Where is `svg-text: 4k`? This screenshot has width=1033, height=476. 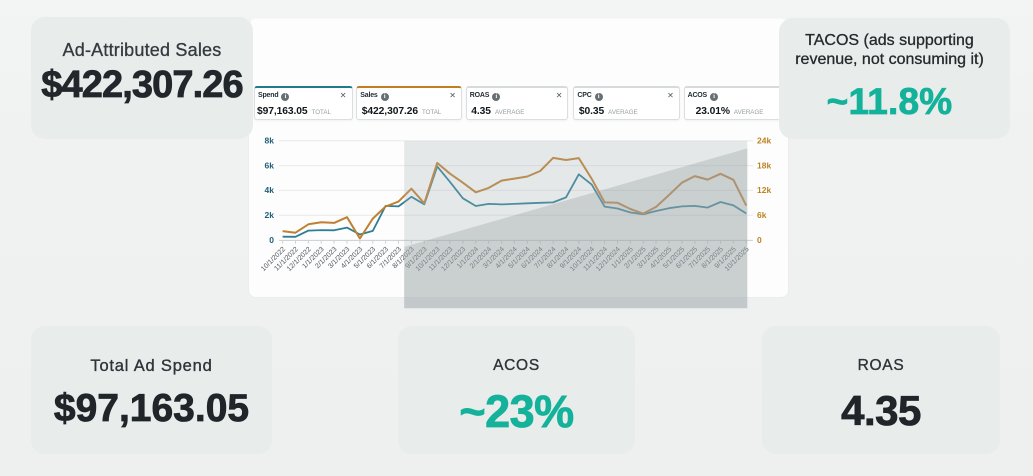
svg-text: 4k is located at coordinates (270, 190).